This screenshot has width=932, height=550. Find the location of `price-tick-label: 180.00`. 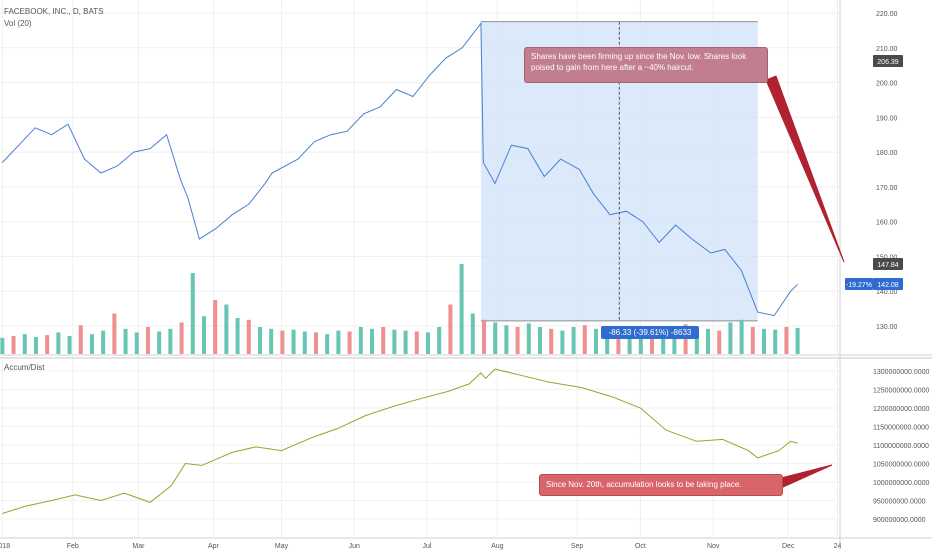

price-tick-label: 180.00 is located at coordinates (887, 153).